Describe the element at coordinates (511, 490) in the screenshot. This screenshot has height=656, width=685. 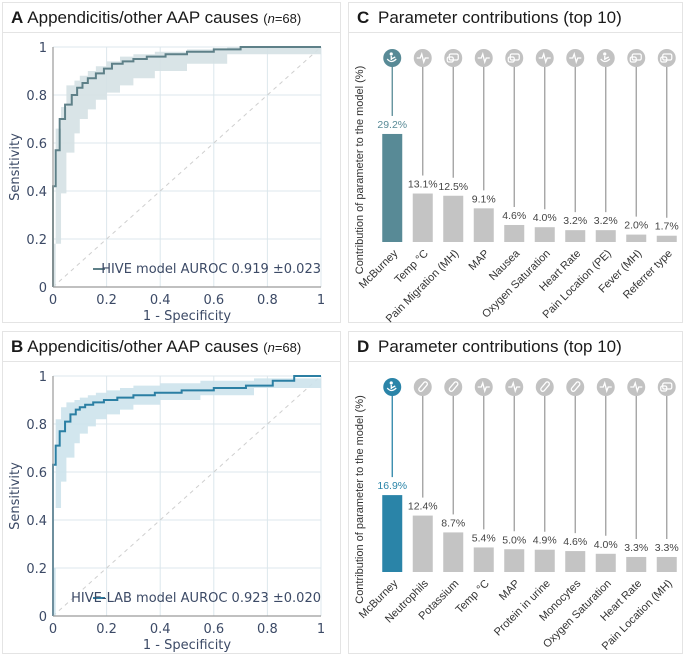
I see `bar-group: 5.0% MAP` at that location.